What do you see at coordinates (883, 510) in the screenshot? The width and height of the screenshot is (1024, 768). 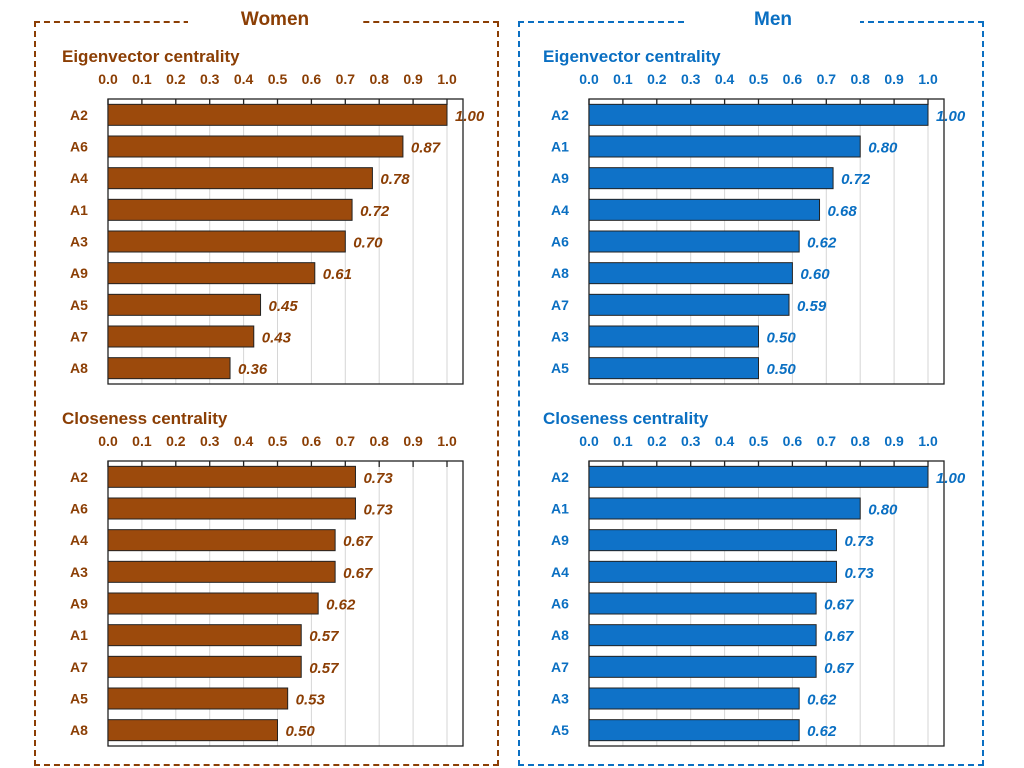 I see `value-label: 0.80` at bounding box center [883, 510].